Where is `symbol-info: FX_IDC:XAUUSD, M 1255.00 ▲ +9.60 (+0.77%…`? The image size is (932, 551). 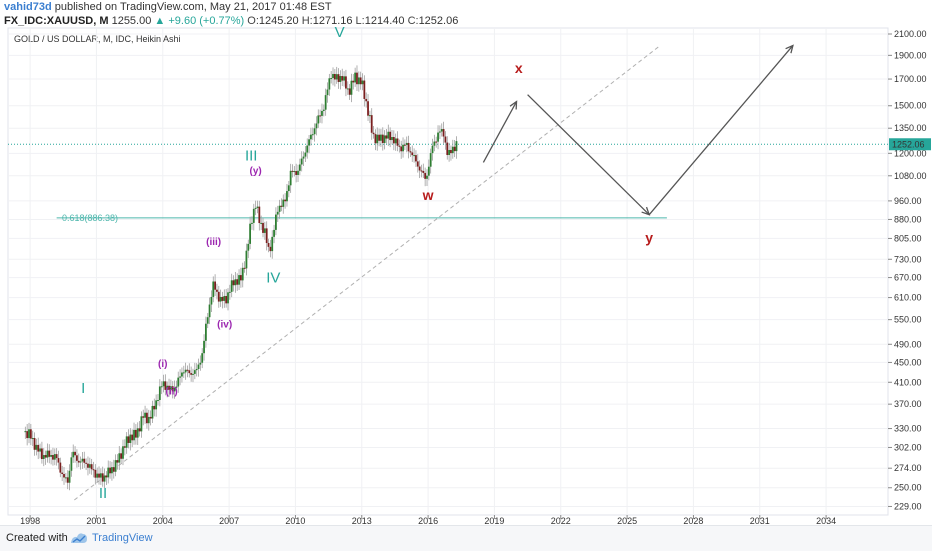 symbol-info: FX_IDC:XAUUSD, M 1255.00 ▲ +9.60 (+0.77%… is located at coordinates (231, 21).